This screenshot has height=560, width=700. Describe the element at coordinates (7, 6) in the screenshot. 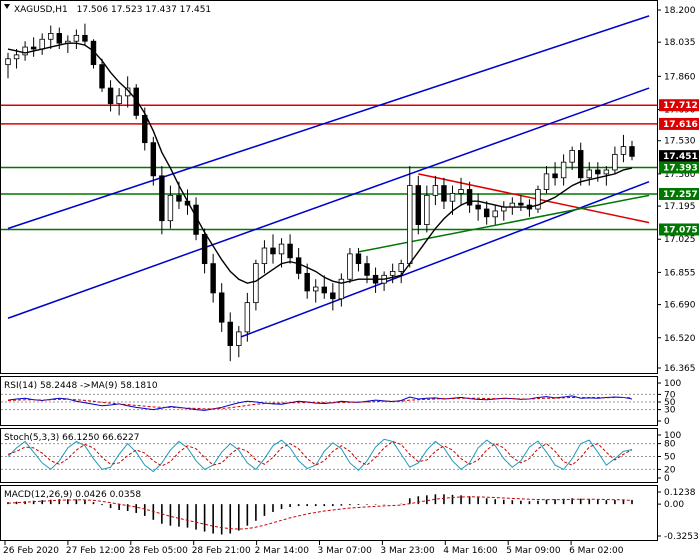

I see `collapse-arrow-icon` at that location.